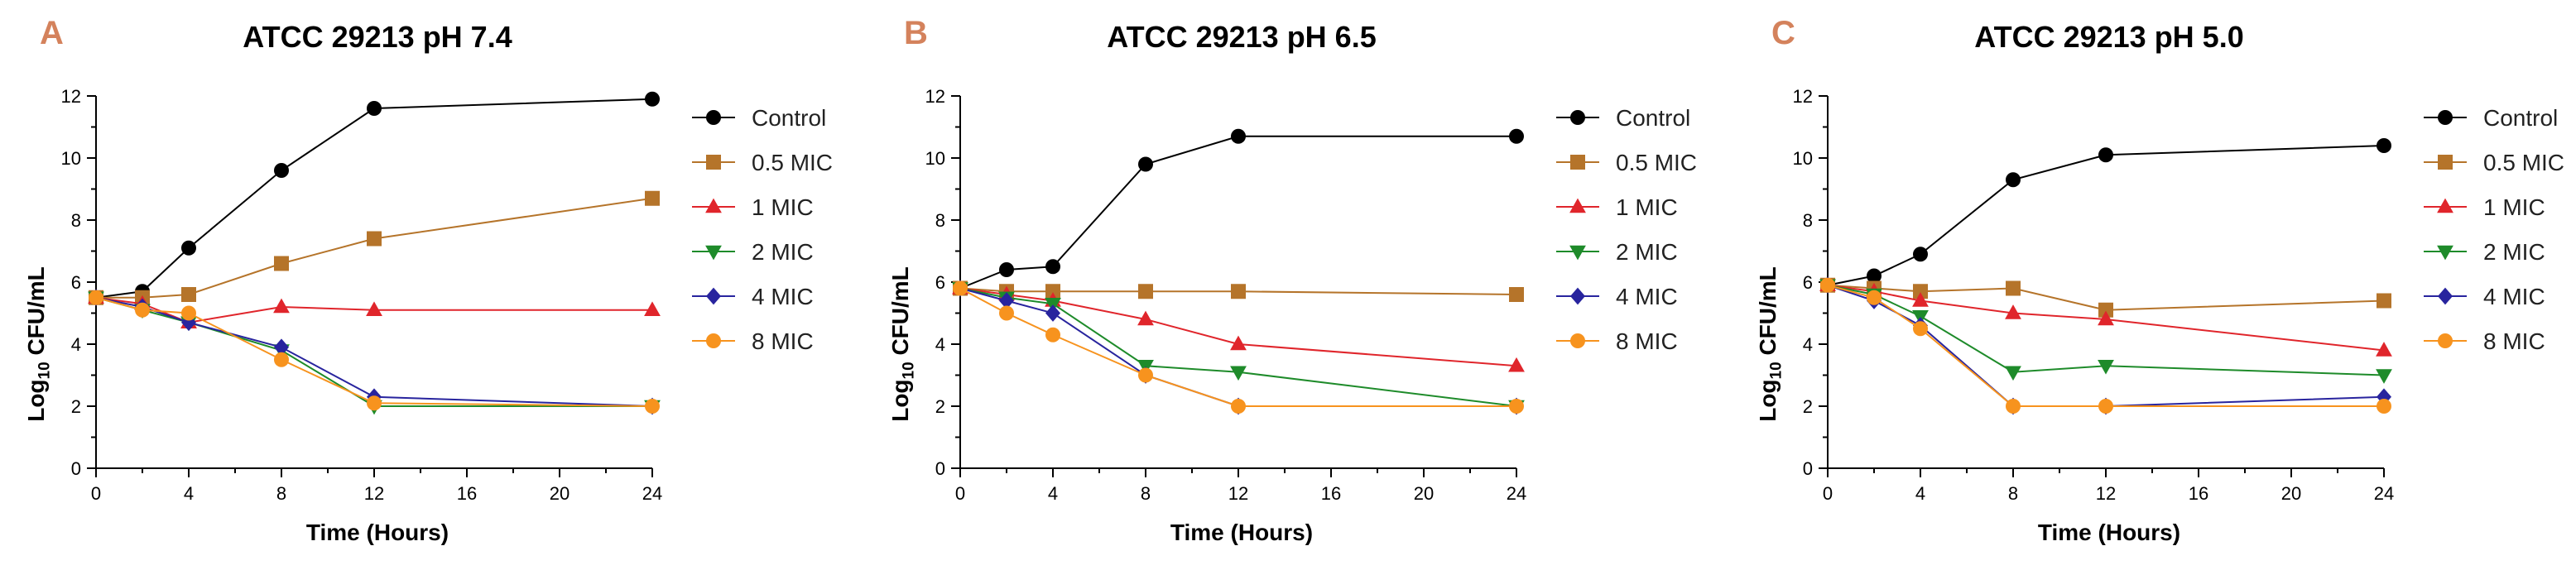  What do you see at coordinates (2109, 532) in the screenshot?
I see `x-axis-label: Time (Hours)` at bounding box center [2109, 532].